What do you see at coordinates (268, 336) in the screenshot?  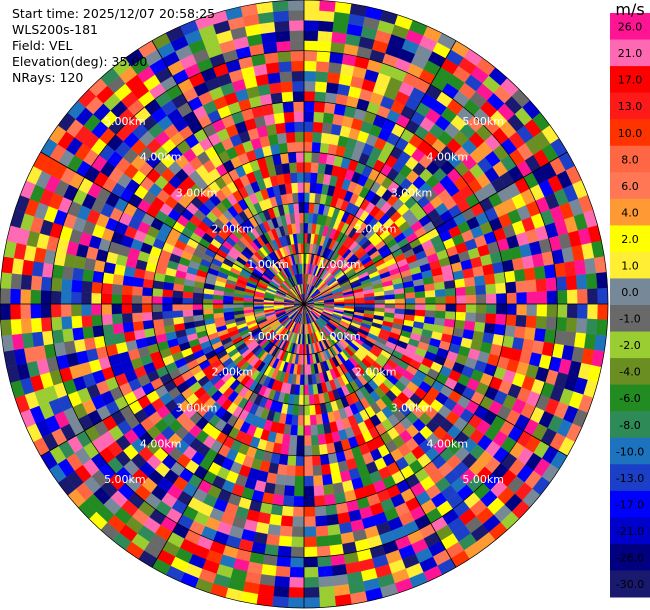 I see `range-ring-label: 1.00km` at bounding box center [268, 336].